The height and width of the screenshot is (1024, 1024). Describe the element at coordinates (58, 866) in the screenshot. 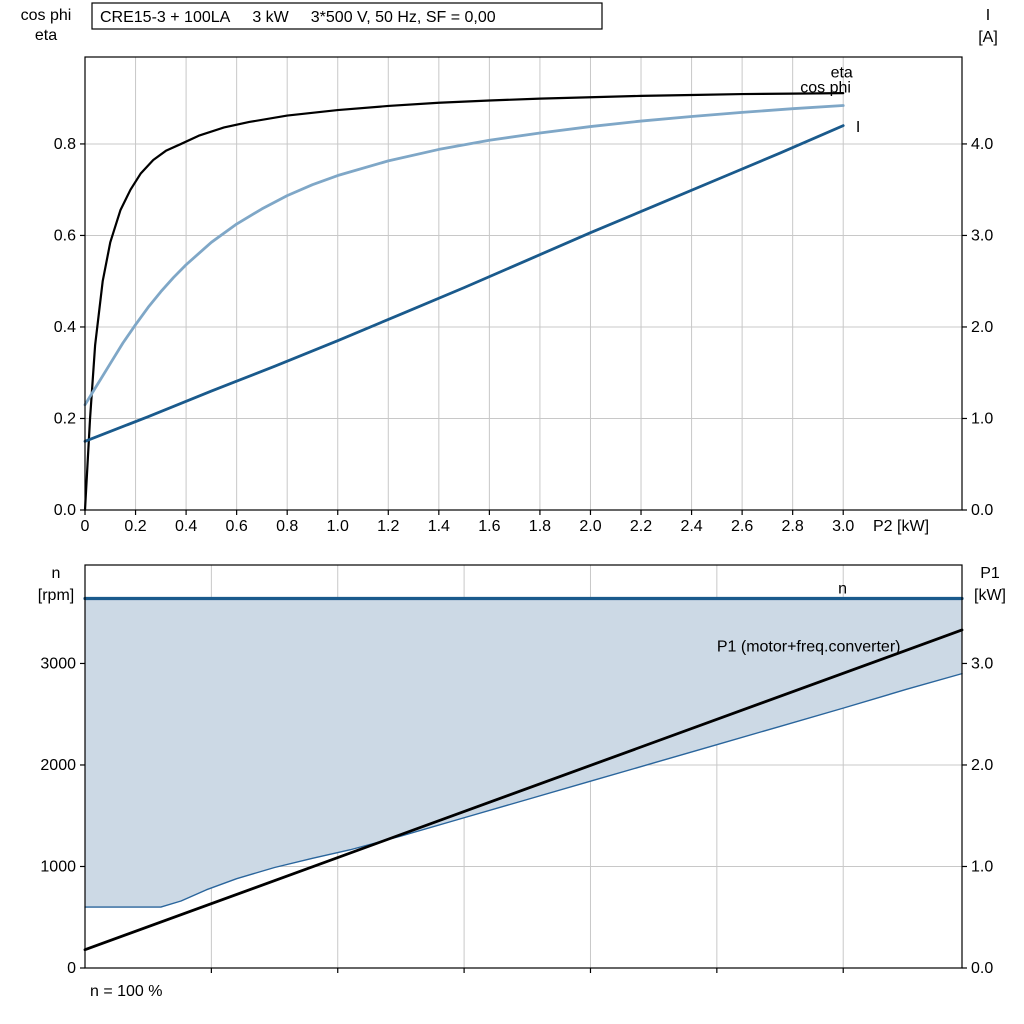

I see `left-tick-label: 1000` at that location.